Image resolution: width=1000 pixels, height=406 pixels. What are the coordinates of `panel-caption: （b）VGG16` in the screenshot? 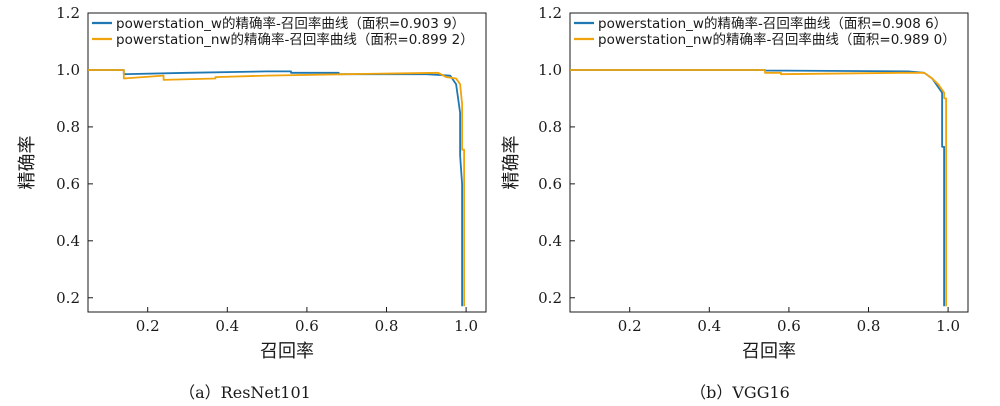 It's located at (740, 392).